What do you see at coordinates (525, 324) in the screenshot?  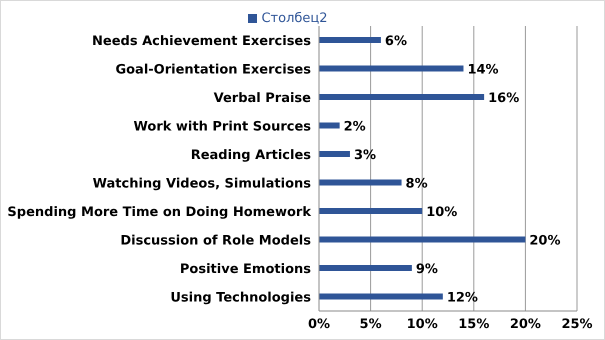 I see `x-tick-label: 20%` at bounding box center [525, 324].